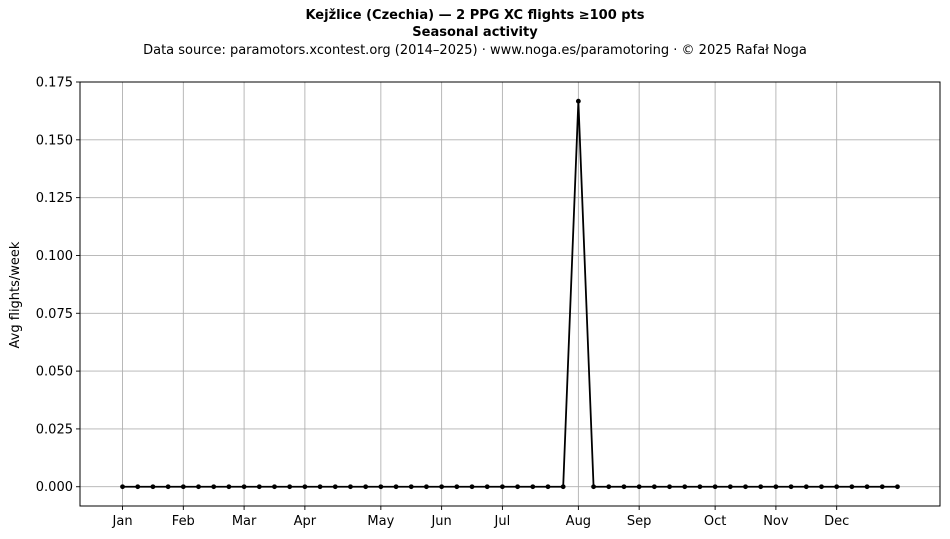 The image size is (950, 539). Describe the element at coordinates (183, 521) in the screenshot. I see `x-tick-label: Feb` at that location.